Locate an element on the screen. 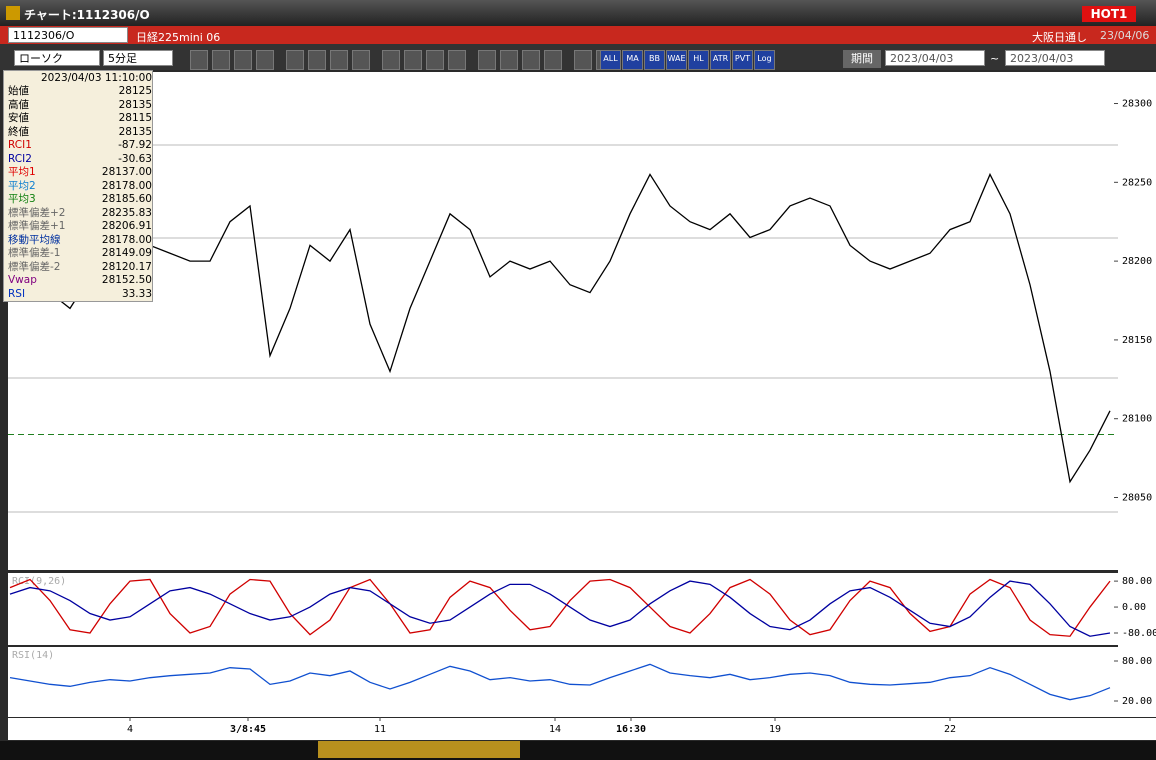  tool-button: ATR is located at coordinates (720, 60).